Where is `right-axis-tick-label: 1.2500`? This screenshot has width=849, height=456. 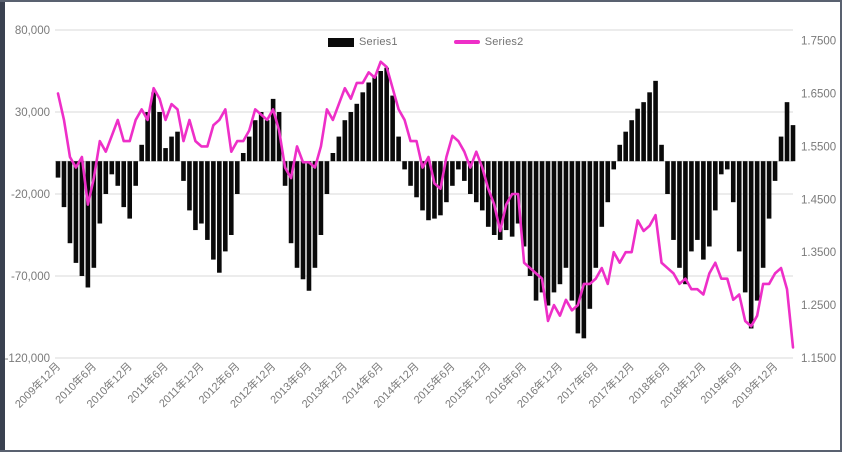
right-axis-tick-label: 1.2500 is located at coordinates (818, 306).